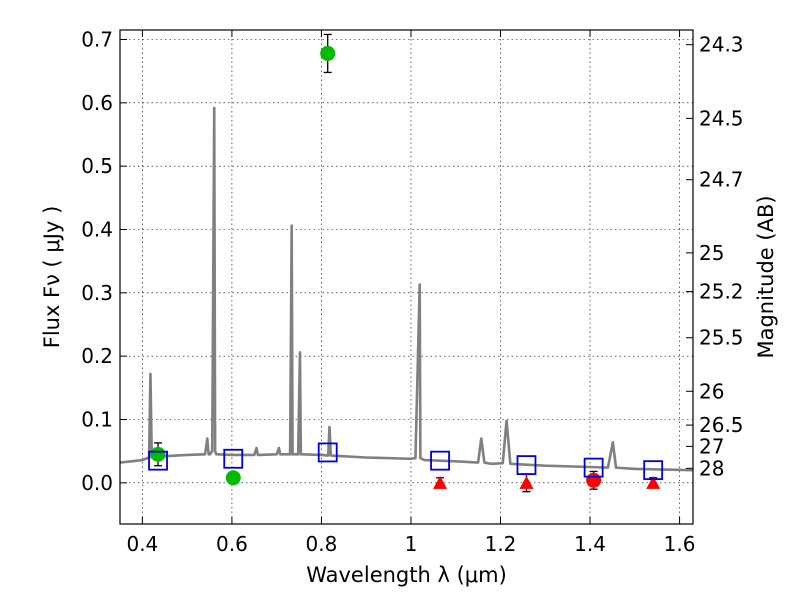  I want to click on x-tick-label: 0.6, so click(232, 544).